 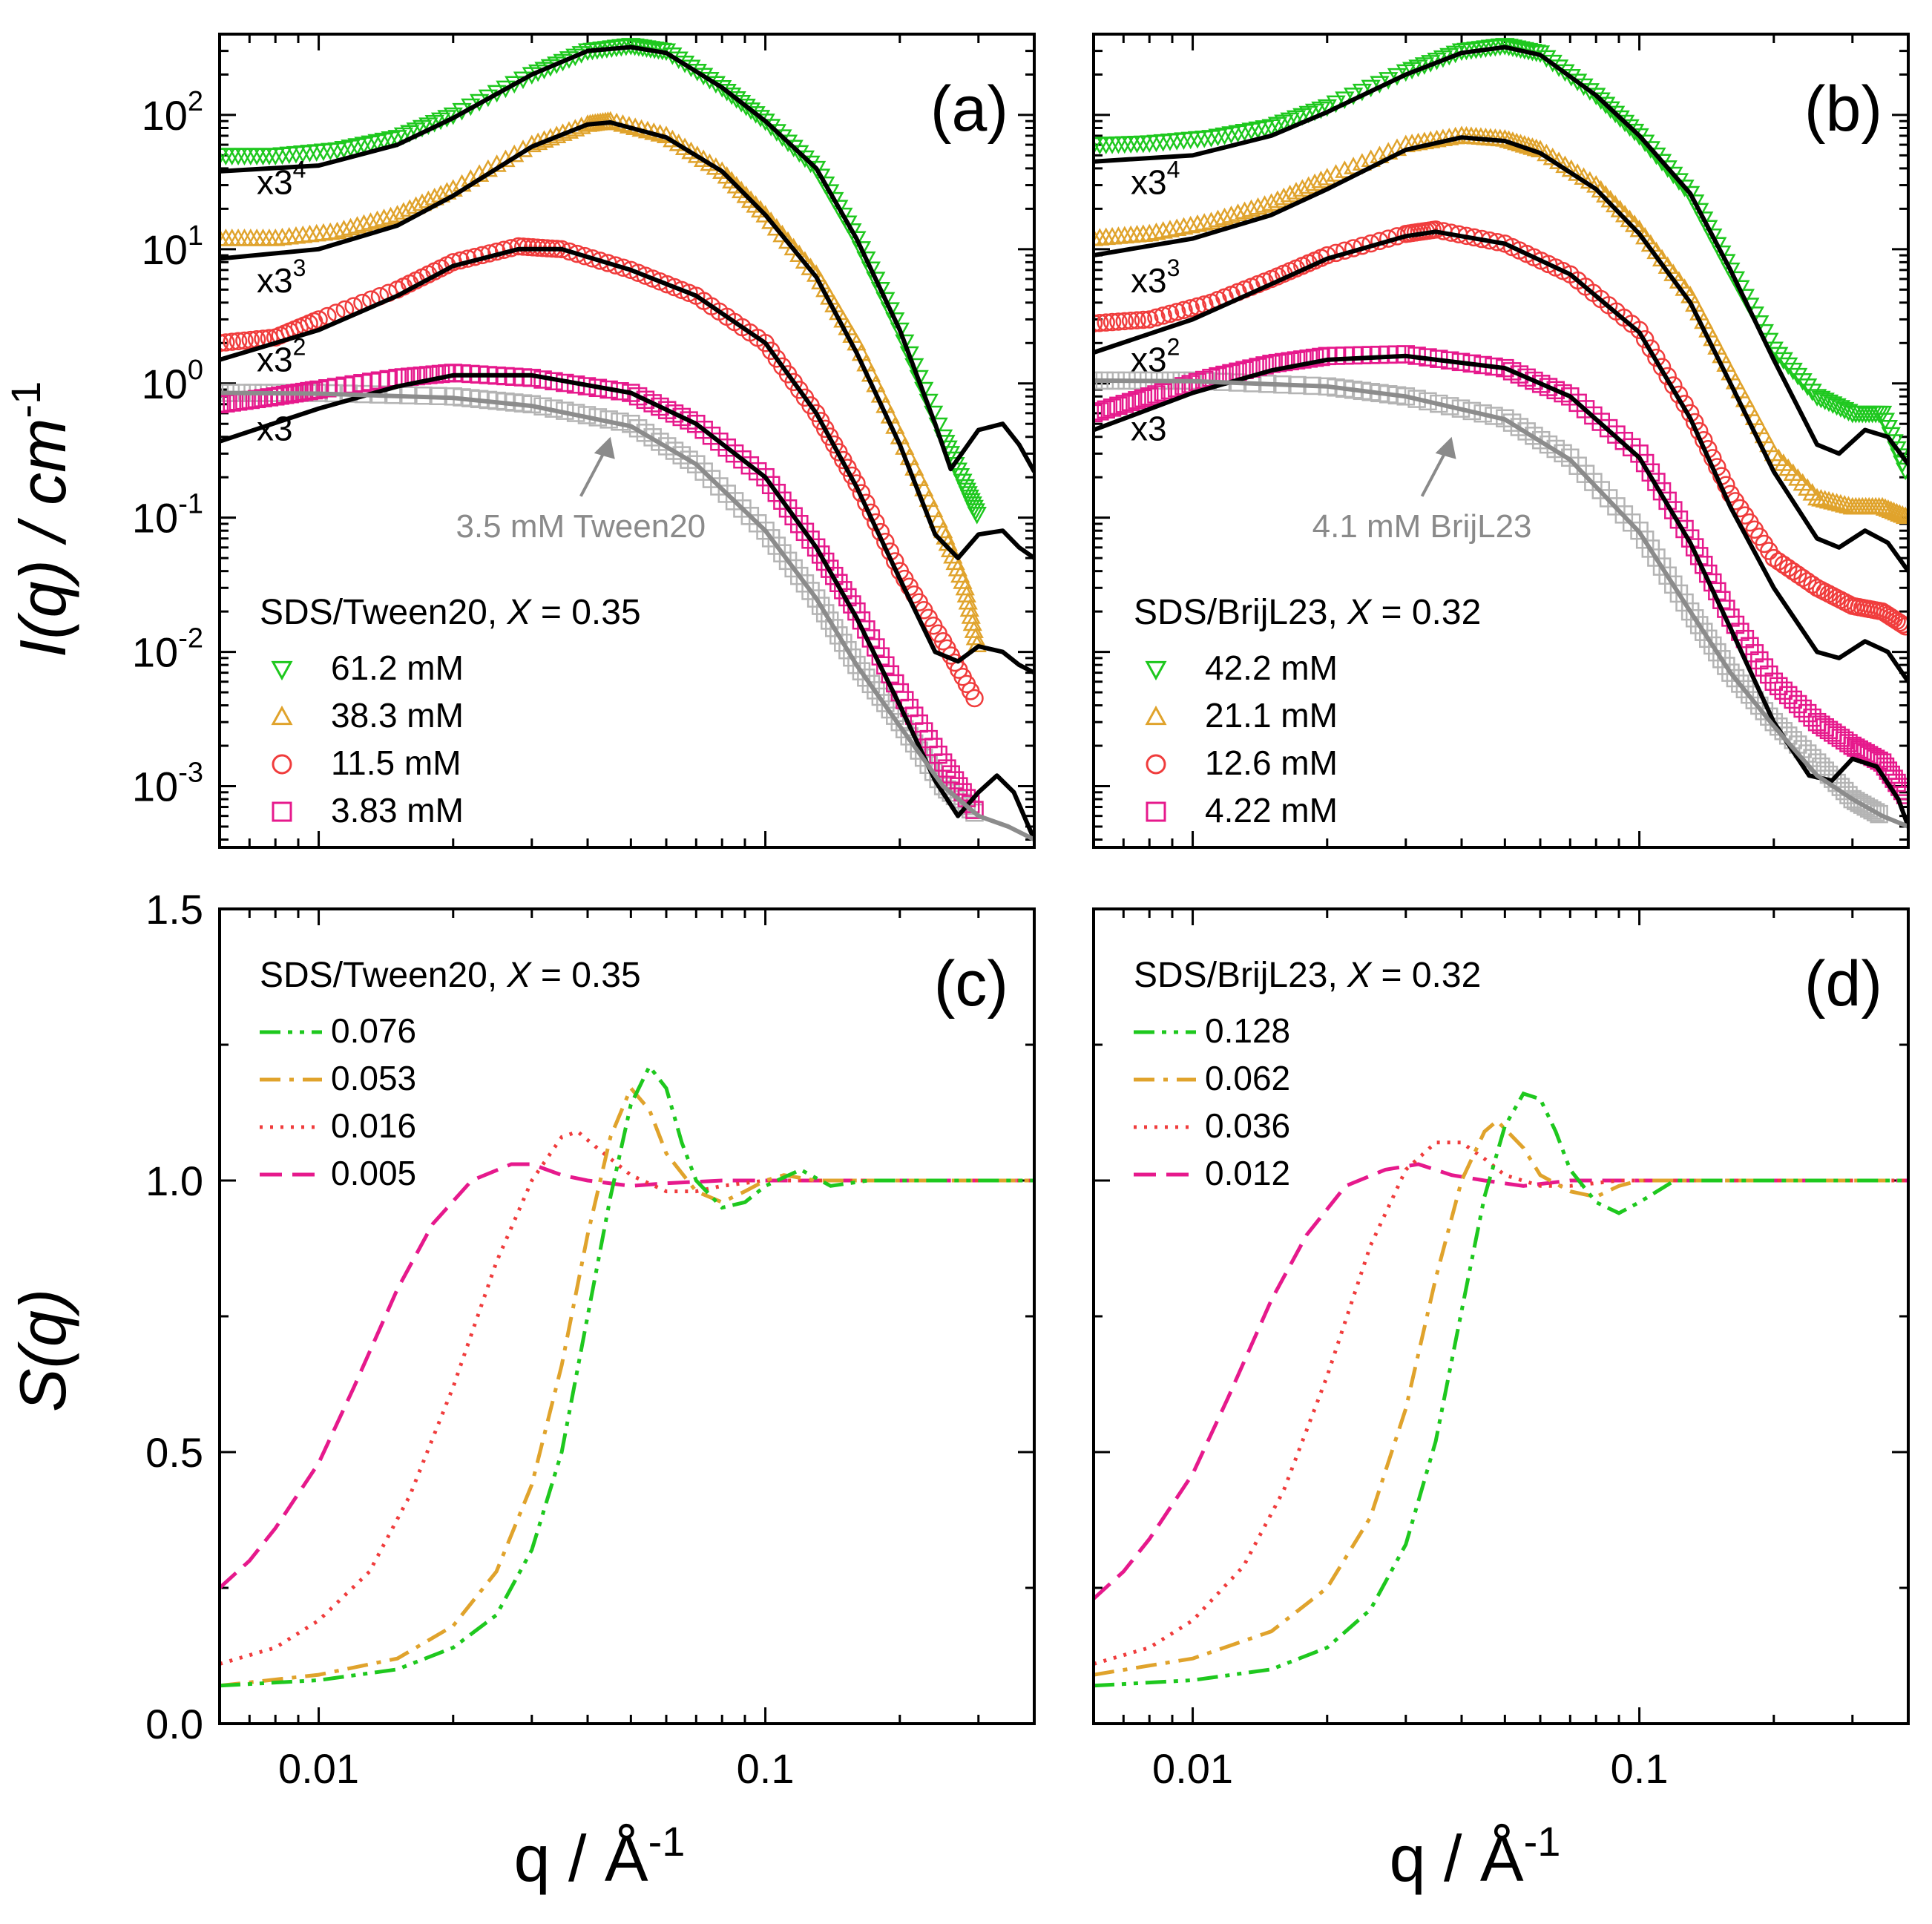 I want to click on y-tick-label: 100, so click(x=172, y=381).